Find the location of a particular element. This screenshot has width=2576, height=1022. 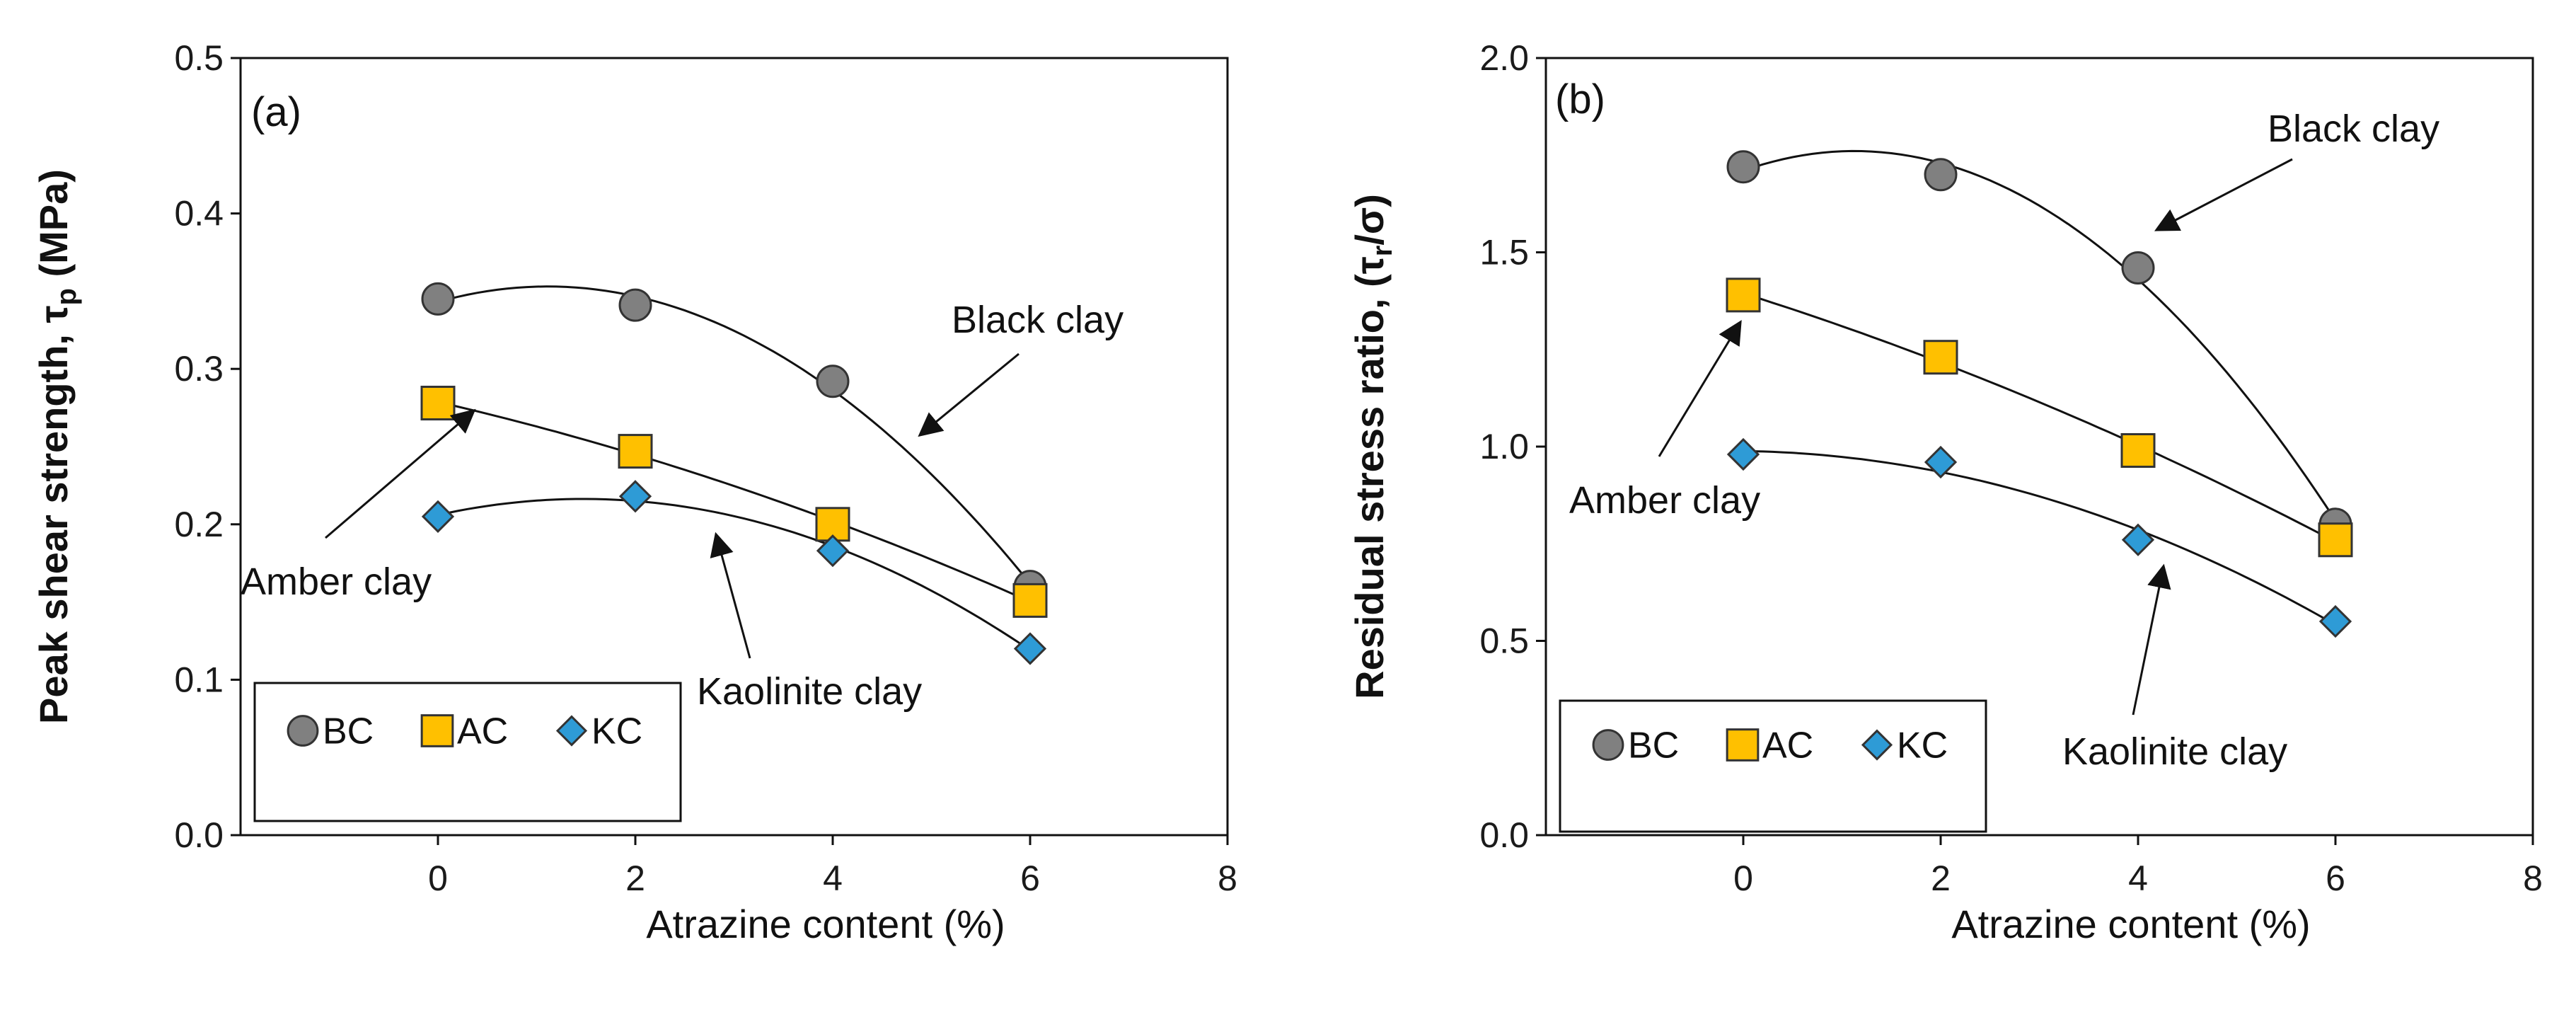

y-axis-label: Peak shear strength, τp (MPa) is located at coordinates (56, 446).